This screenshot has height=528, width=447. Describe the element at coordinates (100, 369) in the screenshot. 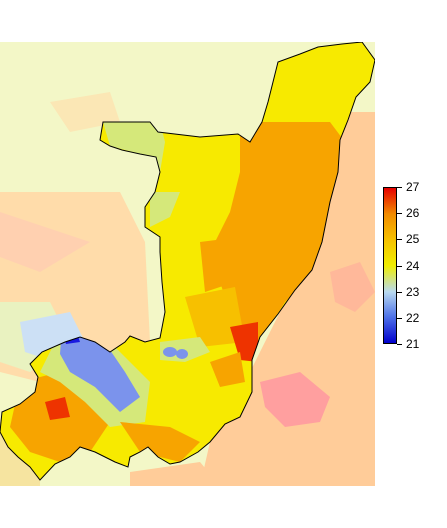

I see `southwest-cold-area` at that location.